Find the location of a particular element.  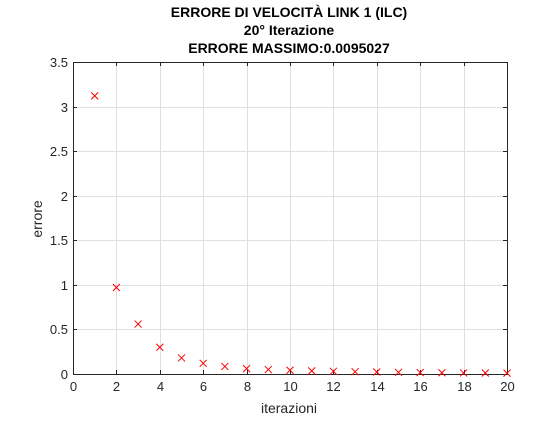

x-tick-label: 8 is located at coordinates (247, 386).